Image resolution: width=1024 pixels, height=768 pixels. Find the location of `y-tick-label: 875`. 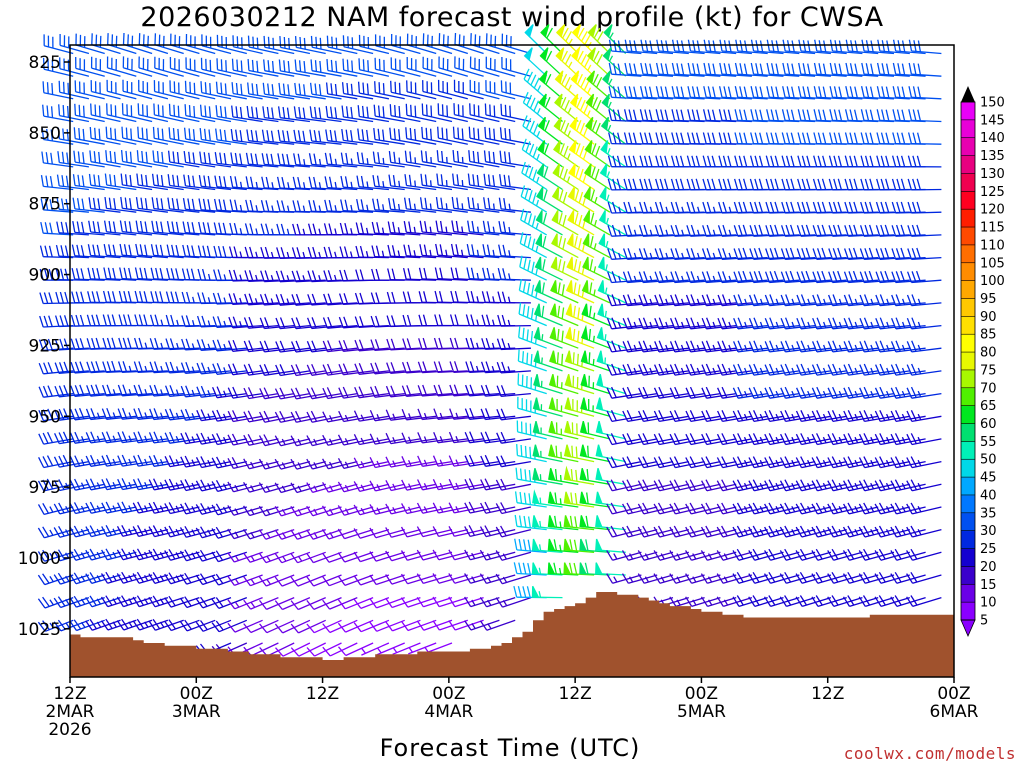

y-tick-label: 875 is located at coordinates (45, 205).